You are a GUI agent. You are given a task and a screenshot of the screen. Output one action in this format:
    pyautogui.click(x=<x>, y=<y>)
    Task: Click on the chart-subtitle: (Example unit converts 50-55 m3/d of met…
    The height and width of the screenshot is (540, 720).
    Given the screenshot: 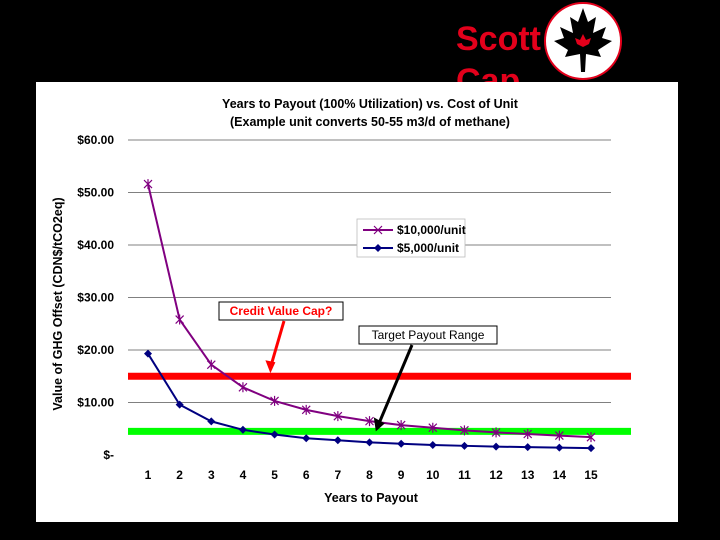 What is the action you would take?
    pyautogui.click(x=370, y=122)
    